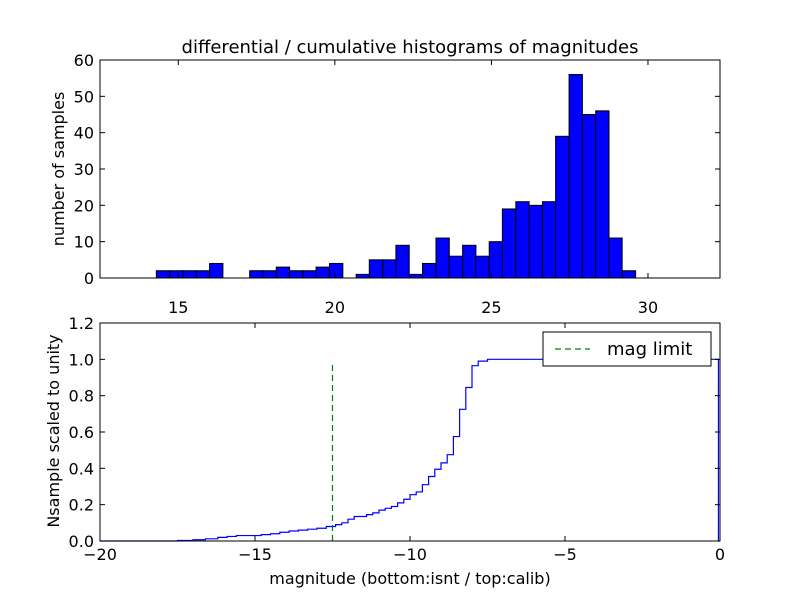 The image size is (800, 600). What do you see at coordinates (648, 307) in the screenshot?
I see `x-tick-label: 30` at bounding box center [648, 307].